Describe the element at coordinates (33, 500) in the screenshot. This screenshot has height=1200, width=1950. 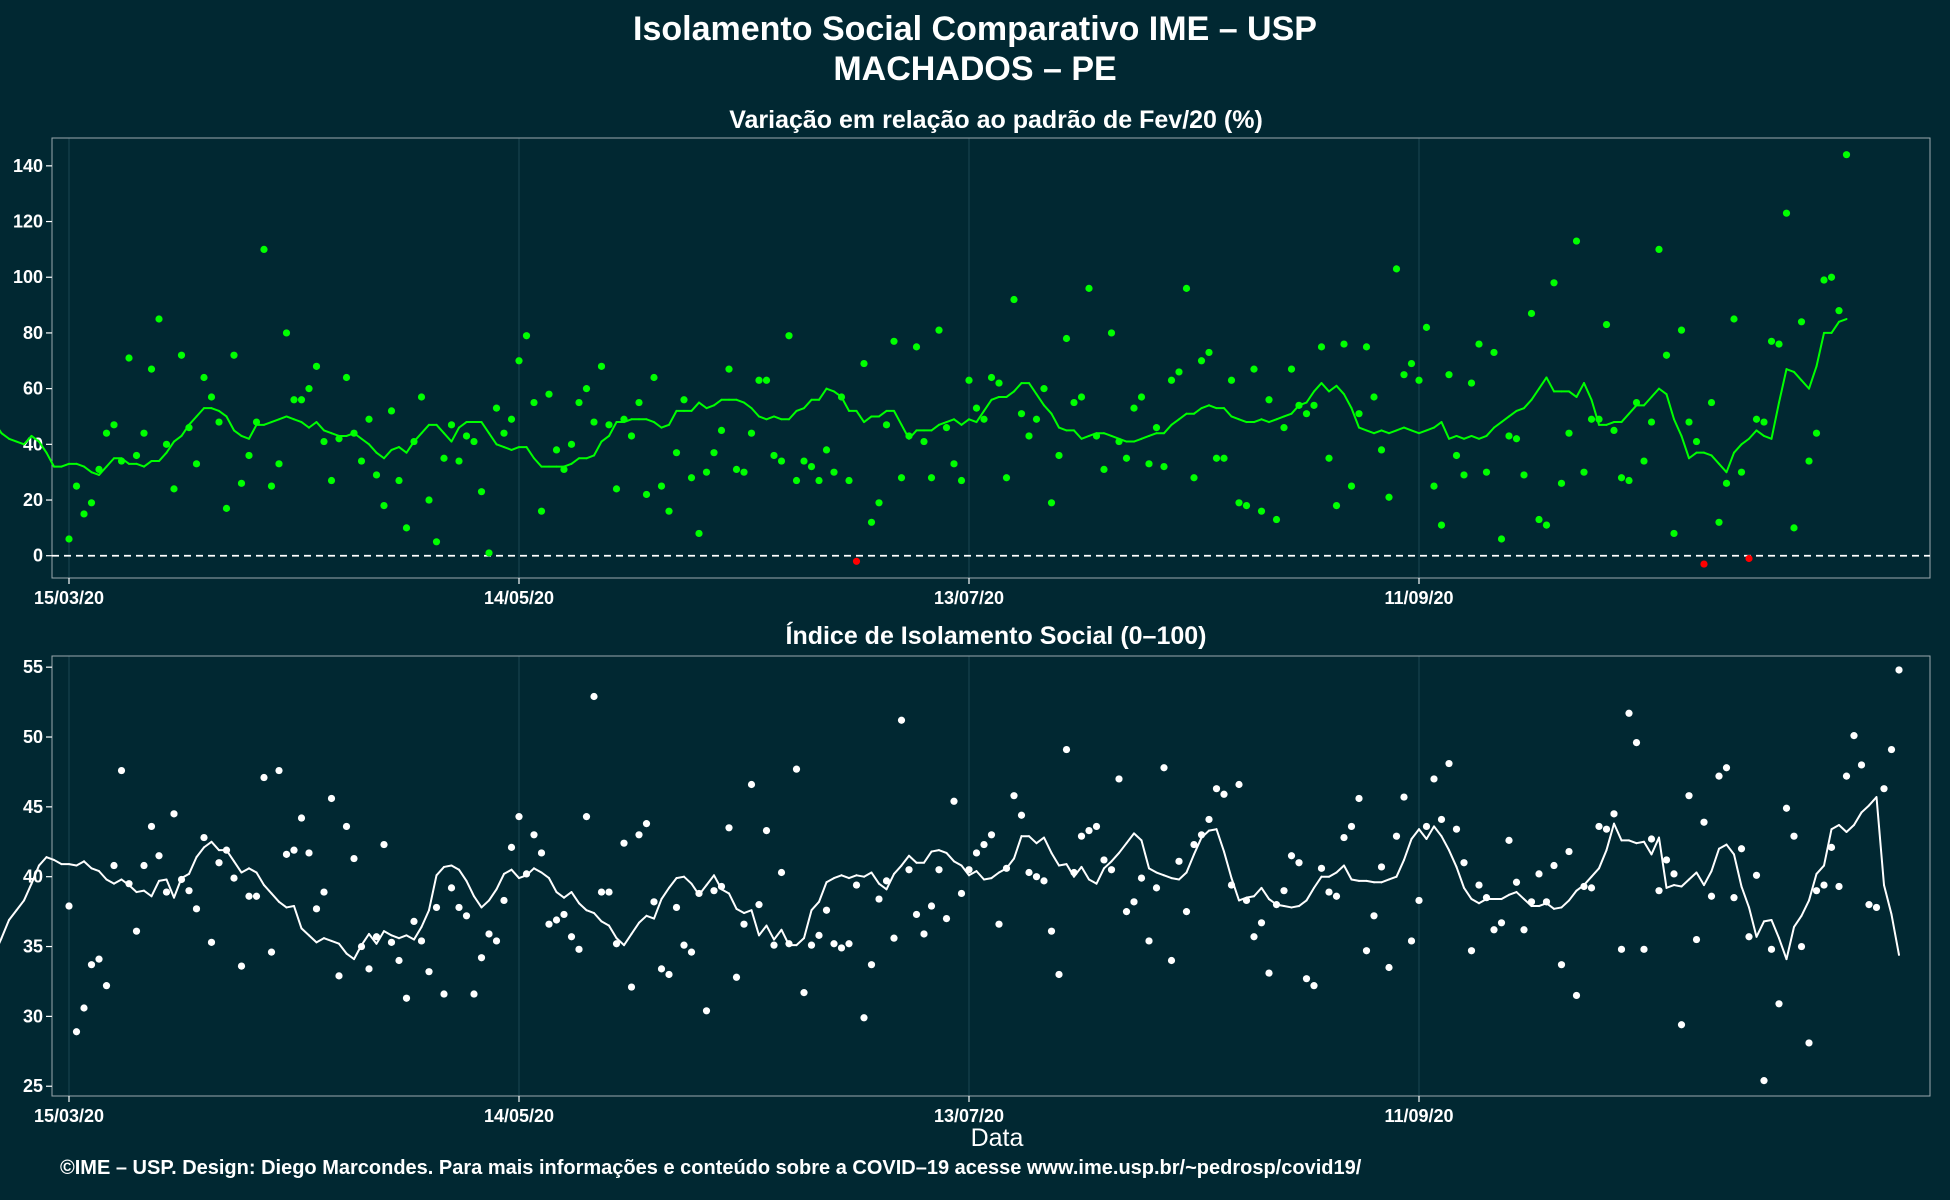
I see `y-tick-label-1: 20` at that location.